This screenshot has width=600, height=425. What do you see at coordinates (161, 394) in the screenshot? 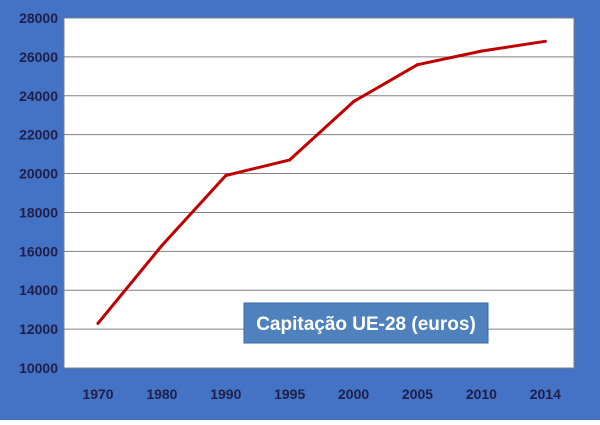
I see `x-tick-label: 1980` at bounding box center [161, 394].